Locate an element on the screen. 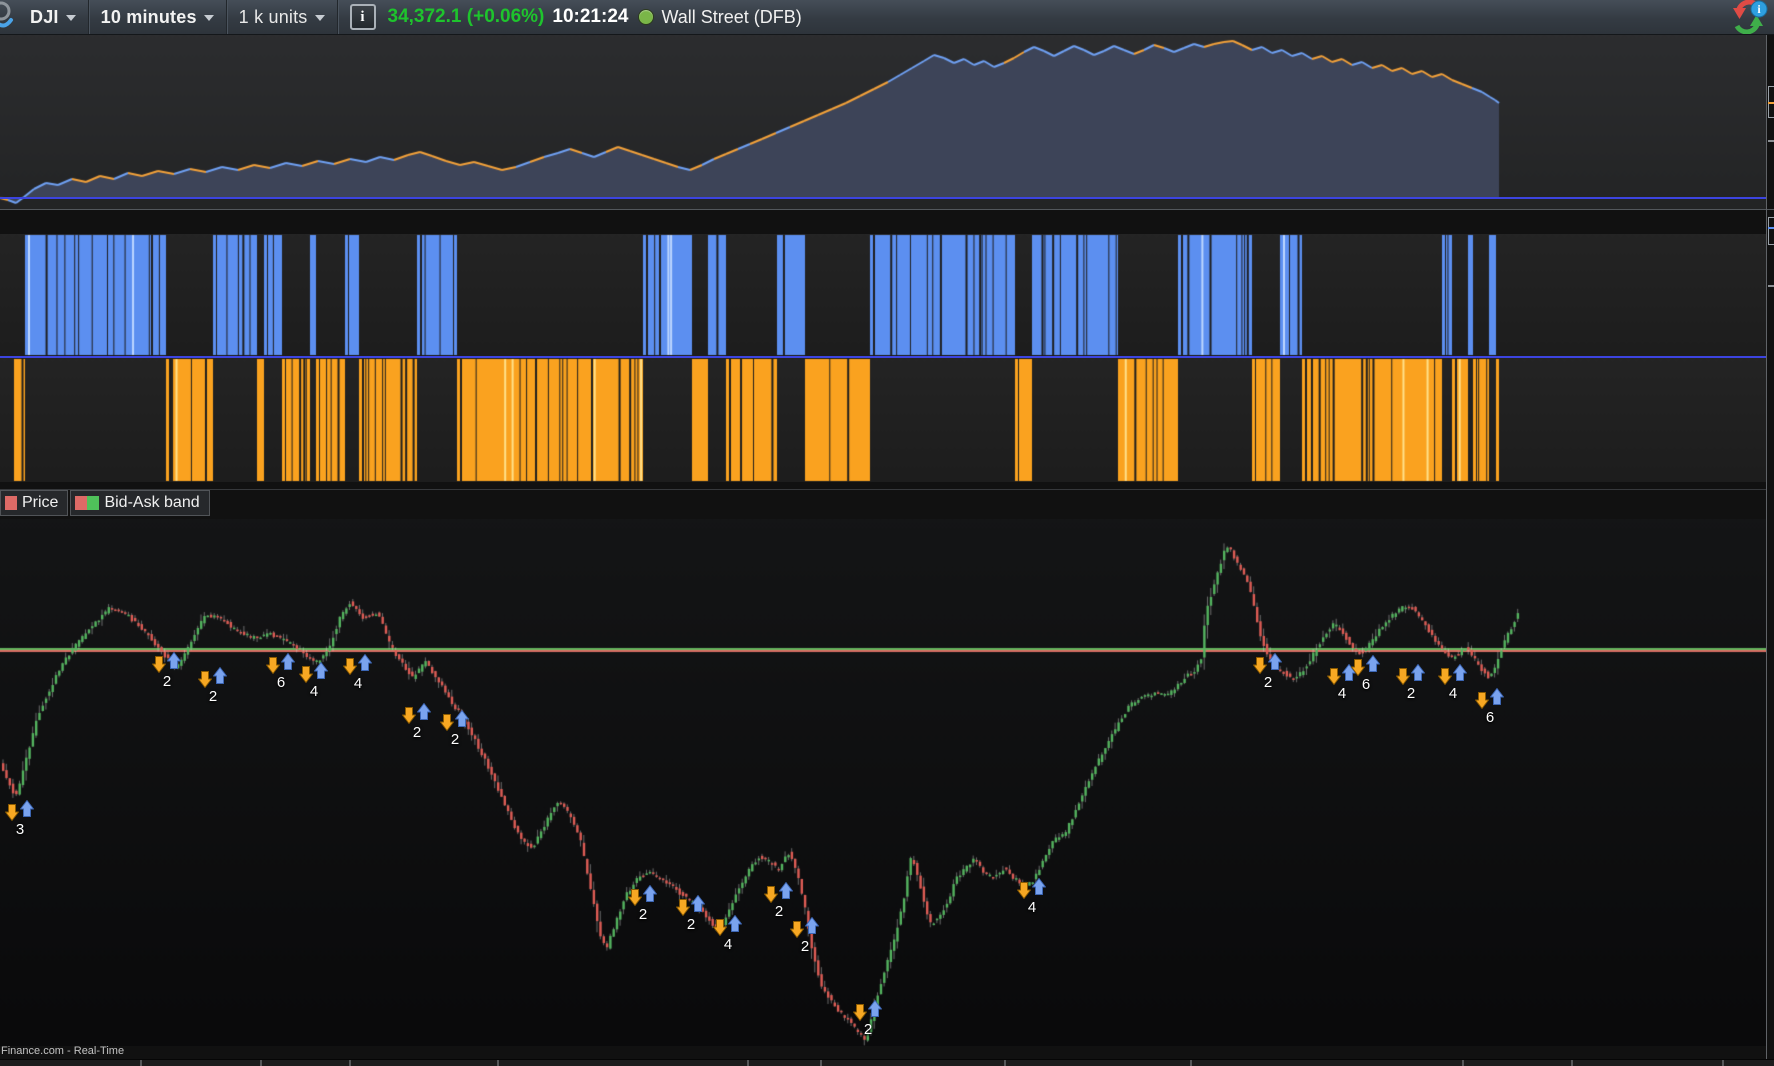  timeframe-dropdown: 10 minutes is located at coordinates (157, 17).